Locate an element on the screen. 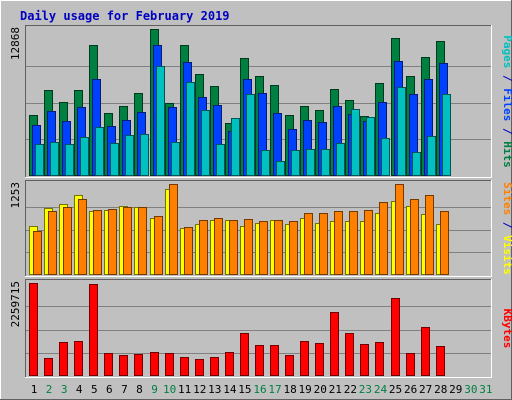 The image size is (512, 400). panel-series-label: Pages / Files / Hits is located at coordinates (506, 101).